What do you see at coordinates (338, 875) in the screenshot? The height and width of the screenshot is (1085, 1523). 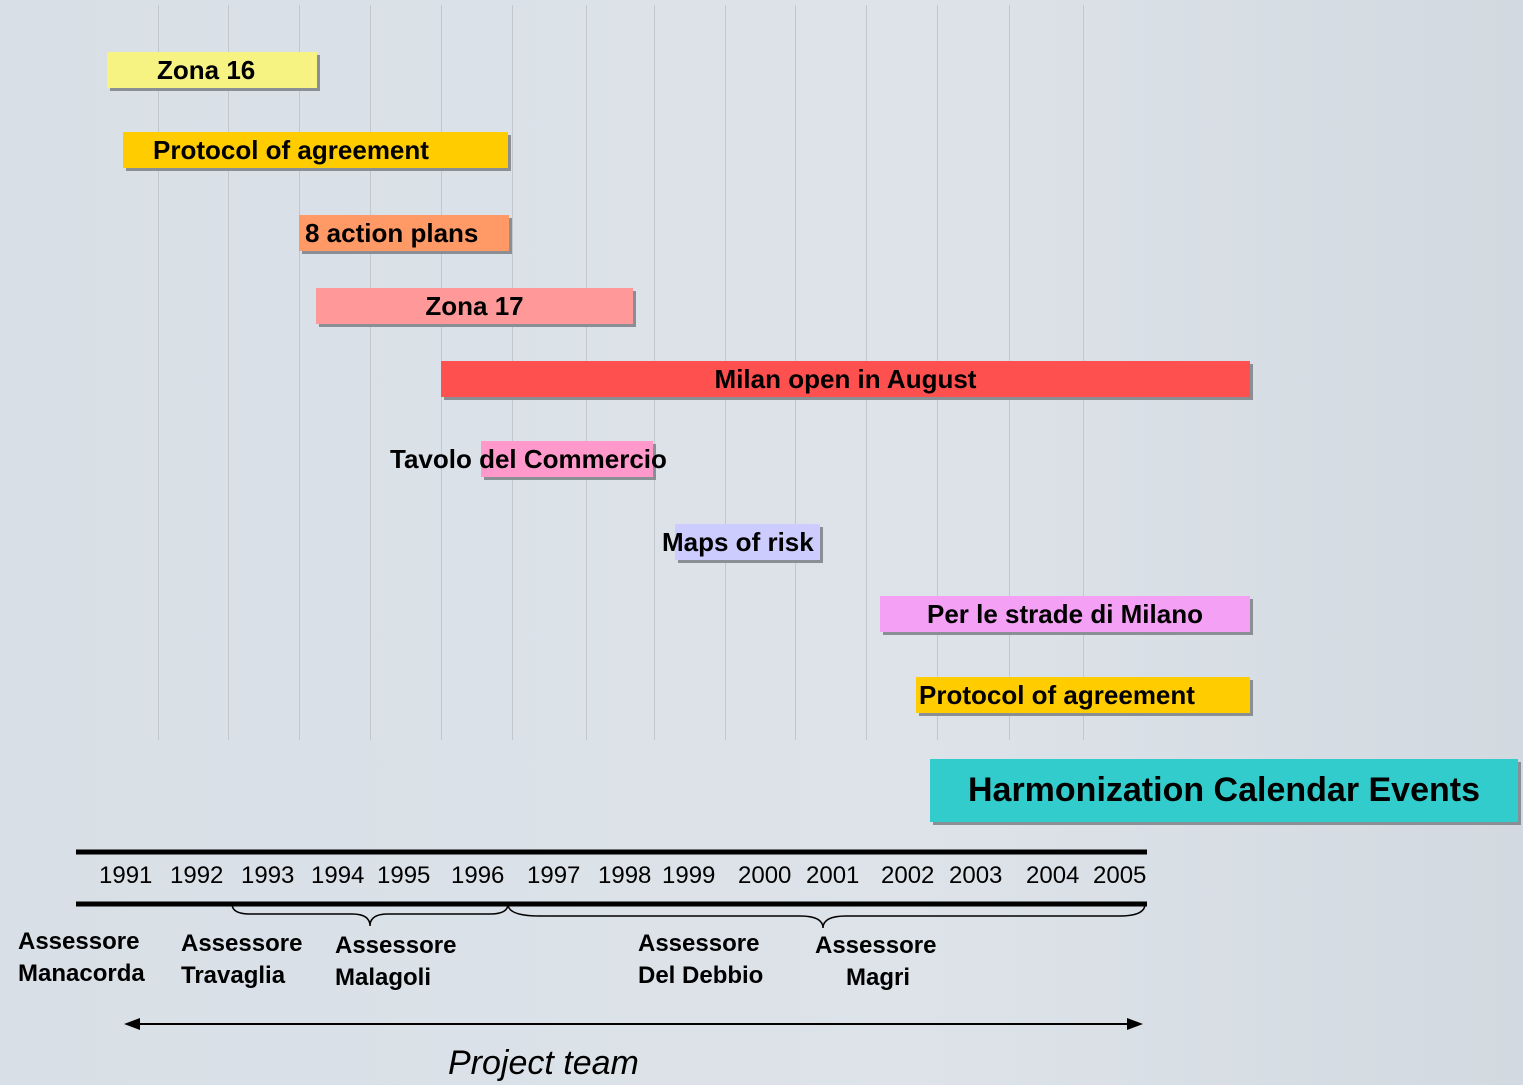 I see `year-label: 1994` at bounding box center [338, 875].